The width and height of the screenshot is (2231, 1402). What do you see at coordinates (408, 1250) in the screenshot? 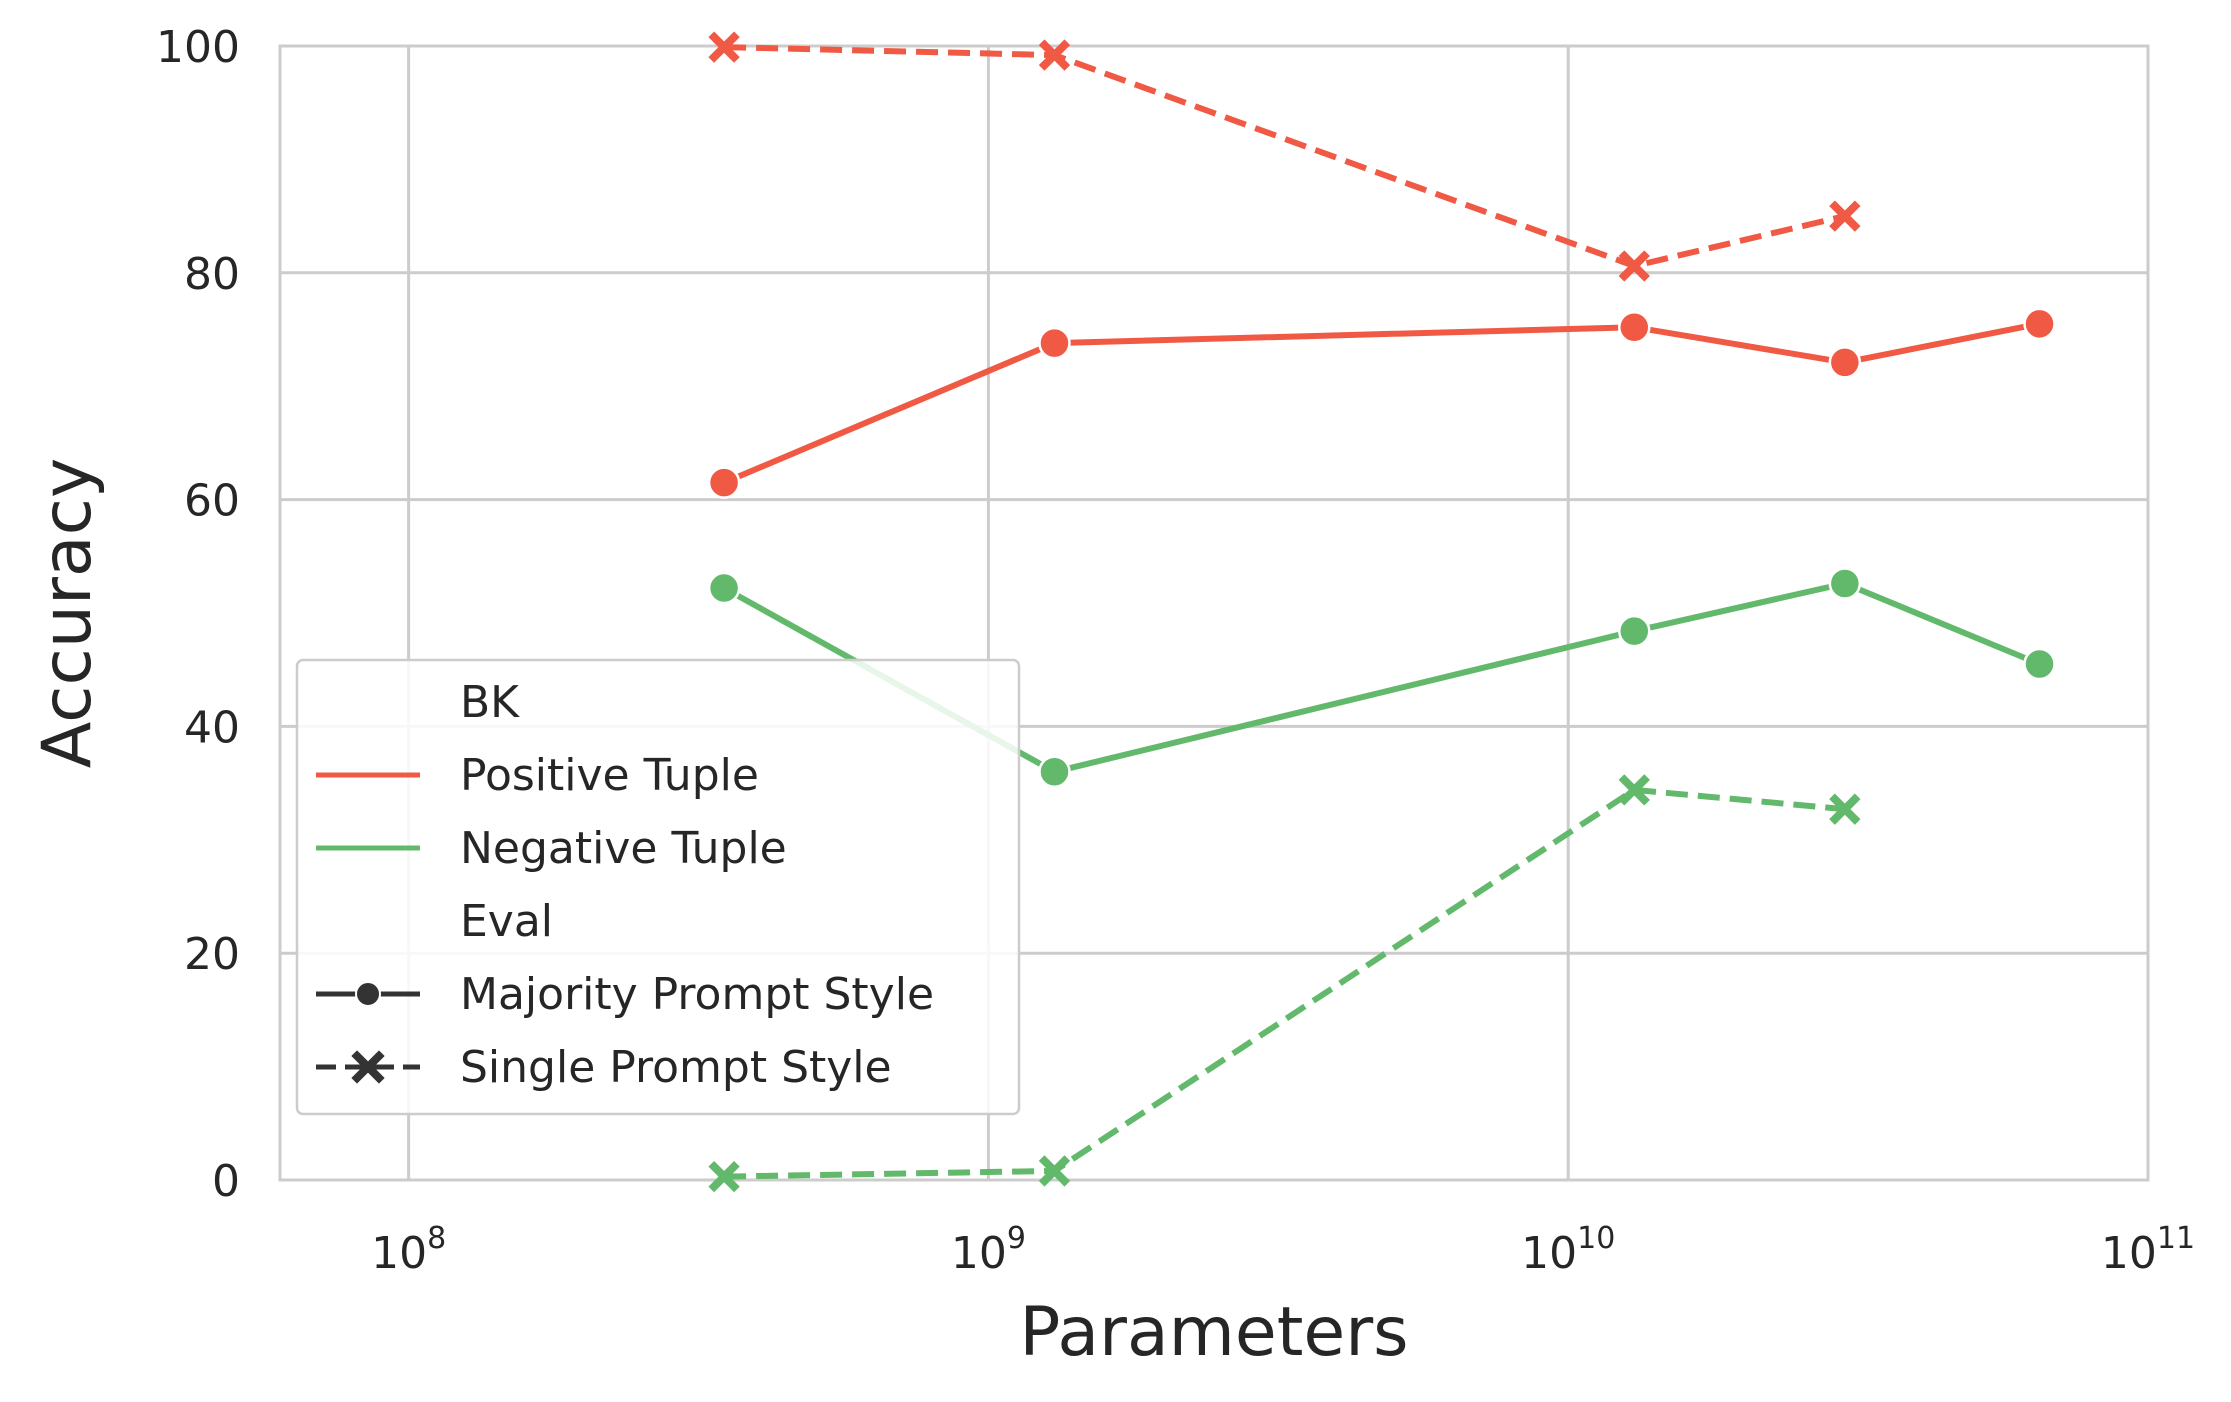
I see `x-tick-label: 10⁸` at bounding box center [408, 1250].